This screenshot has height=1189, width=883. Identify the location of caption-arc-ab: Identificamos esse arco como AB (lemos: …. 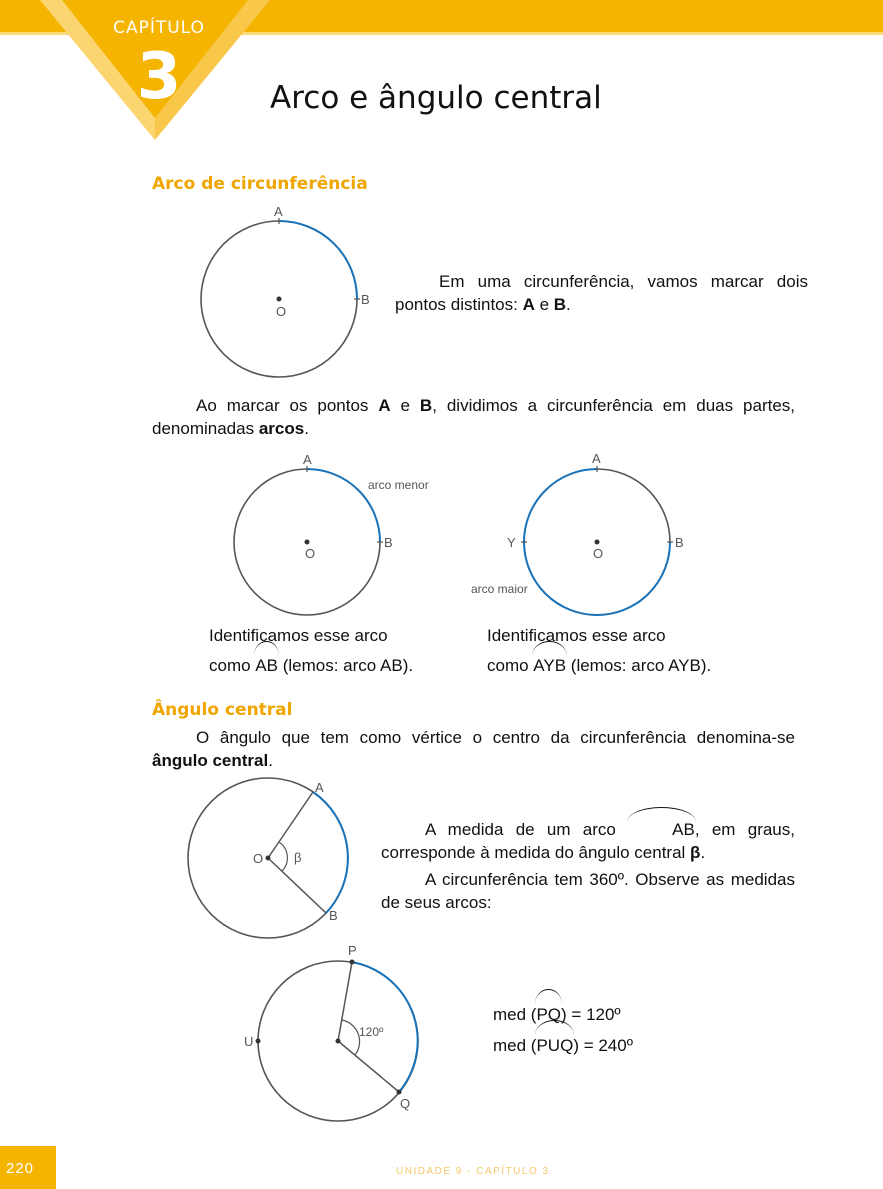
(311, 651).